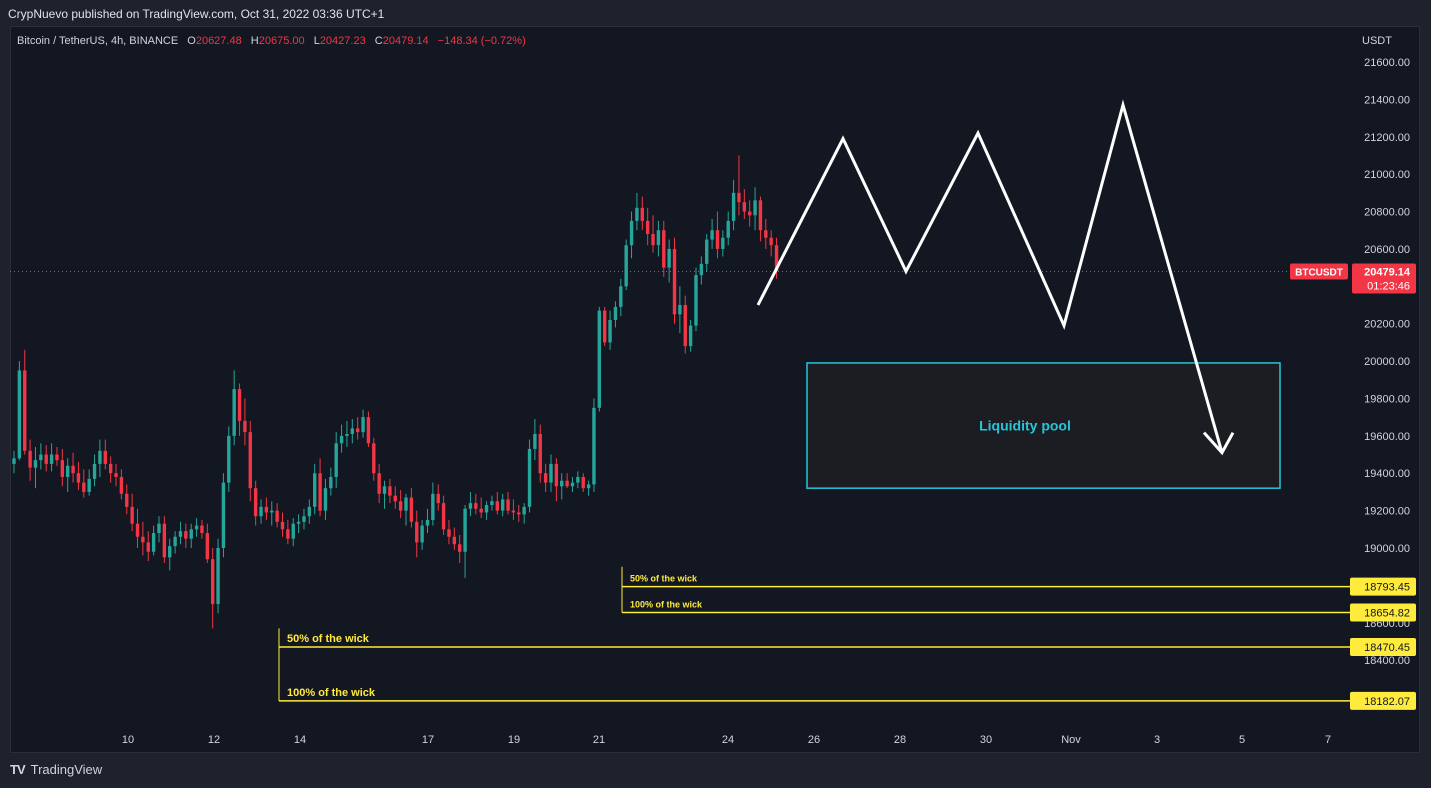  Describe the element at coordinates (728, 740) in the screenshot. I see `x-tick-label: 24` at that location.